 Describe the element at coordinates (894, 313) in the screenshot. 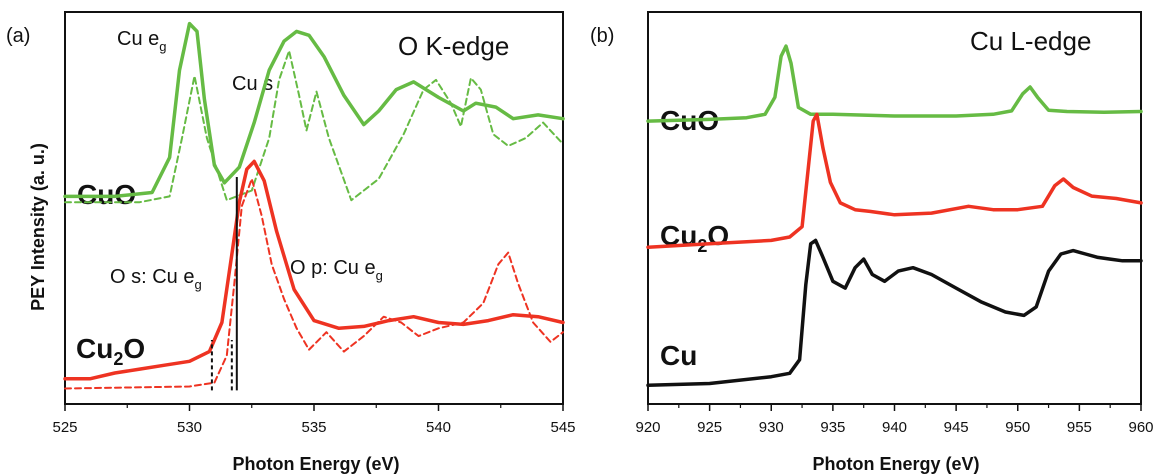

I see `series-line-cu-solid` at that location.